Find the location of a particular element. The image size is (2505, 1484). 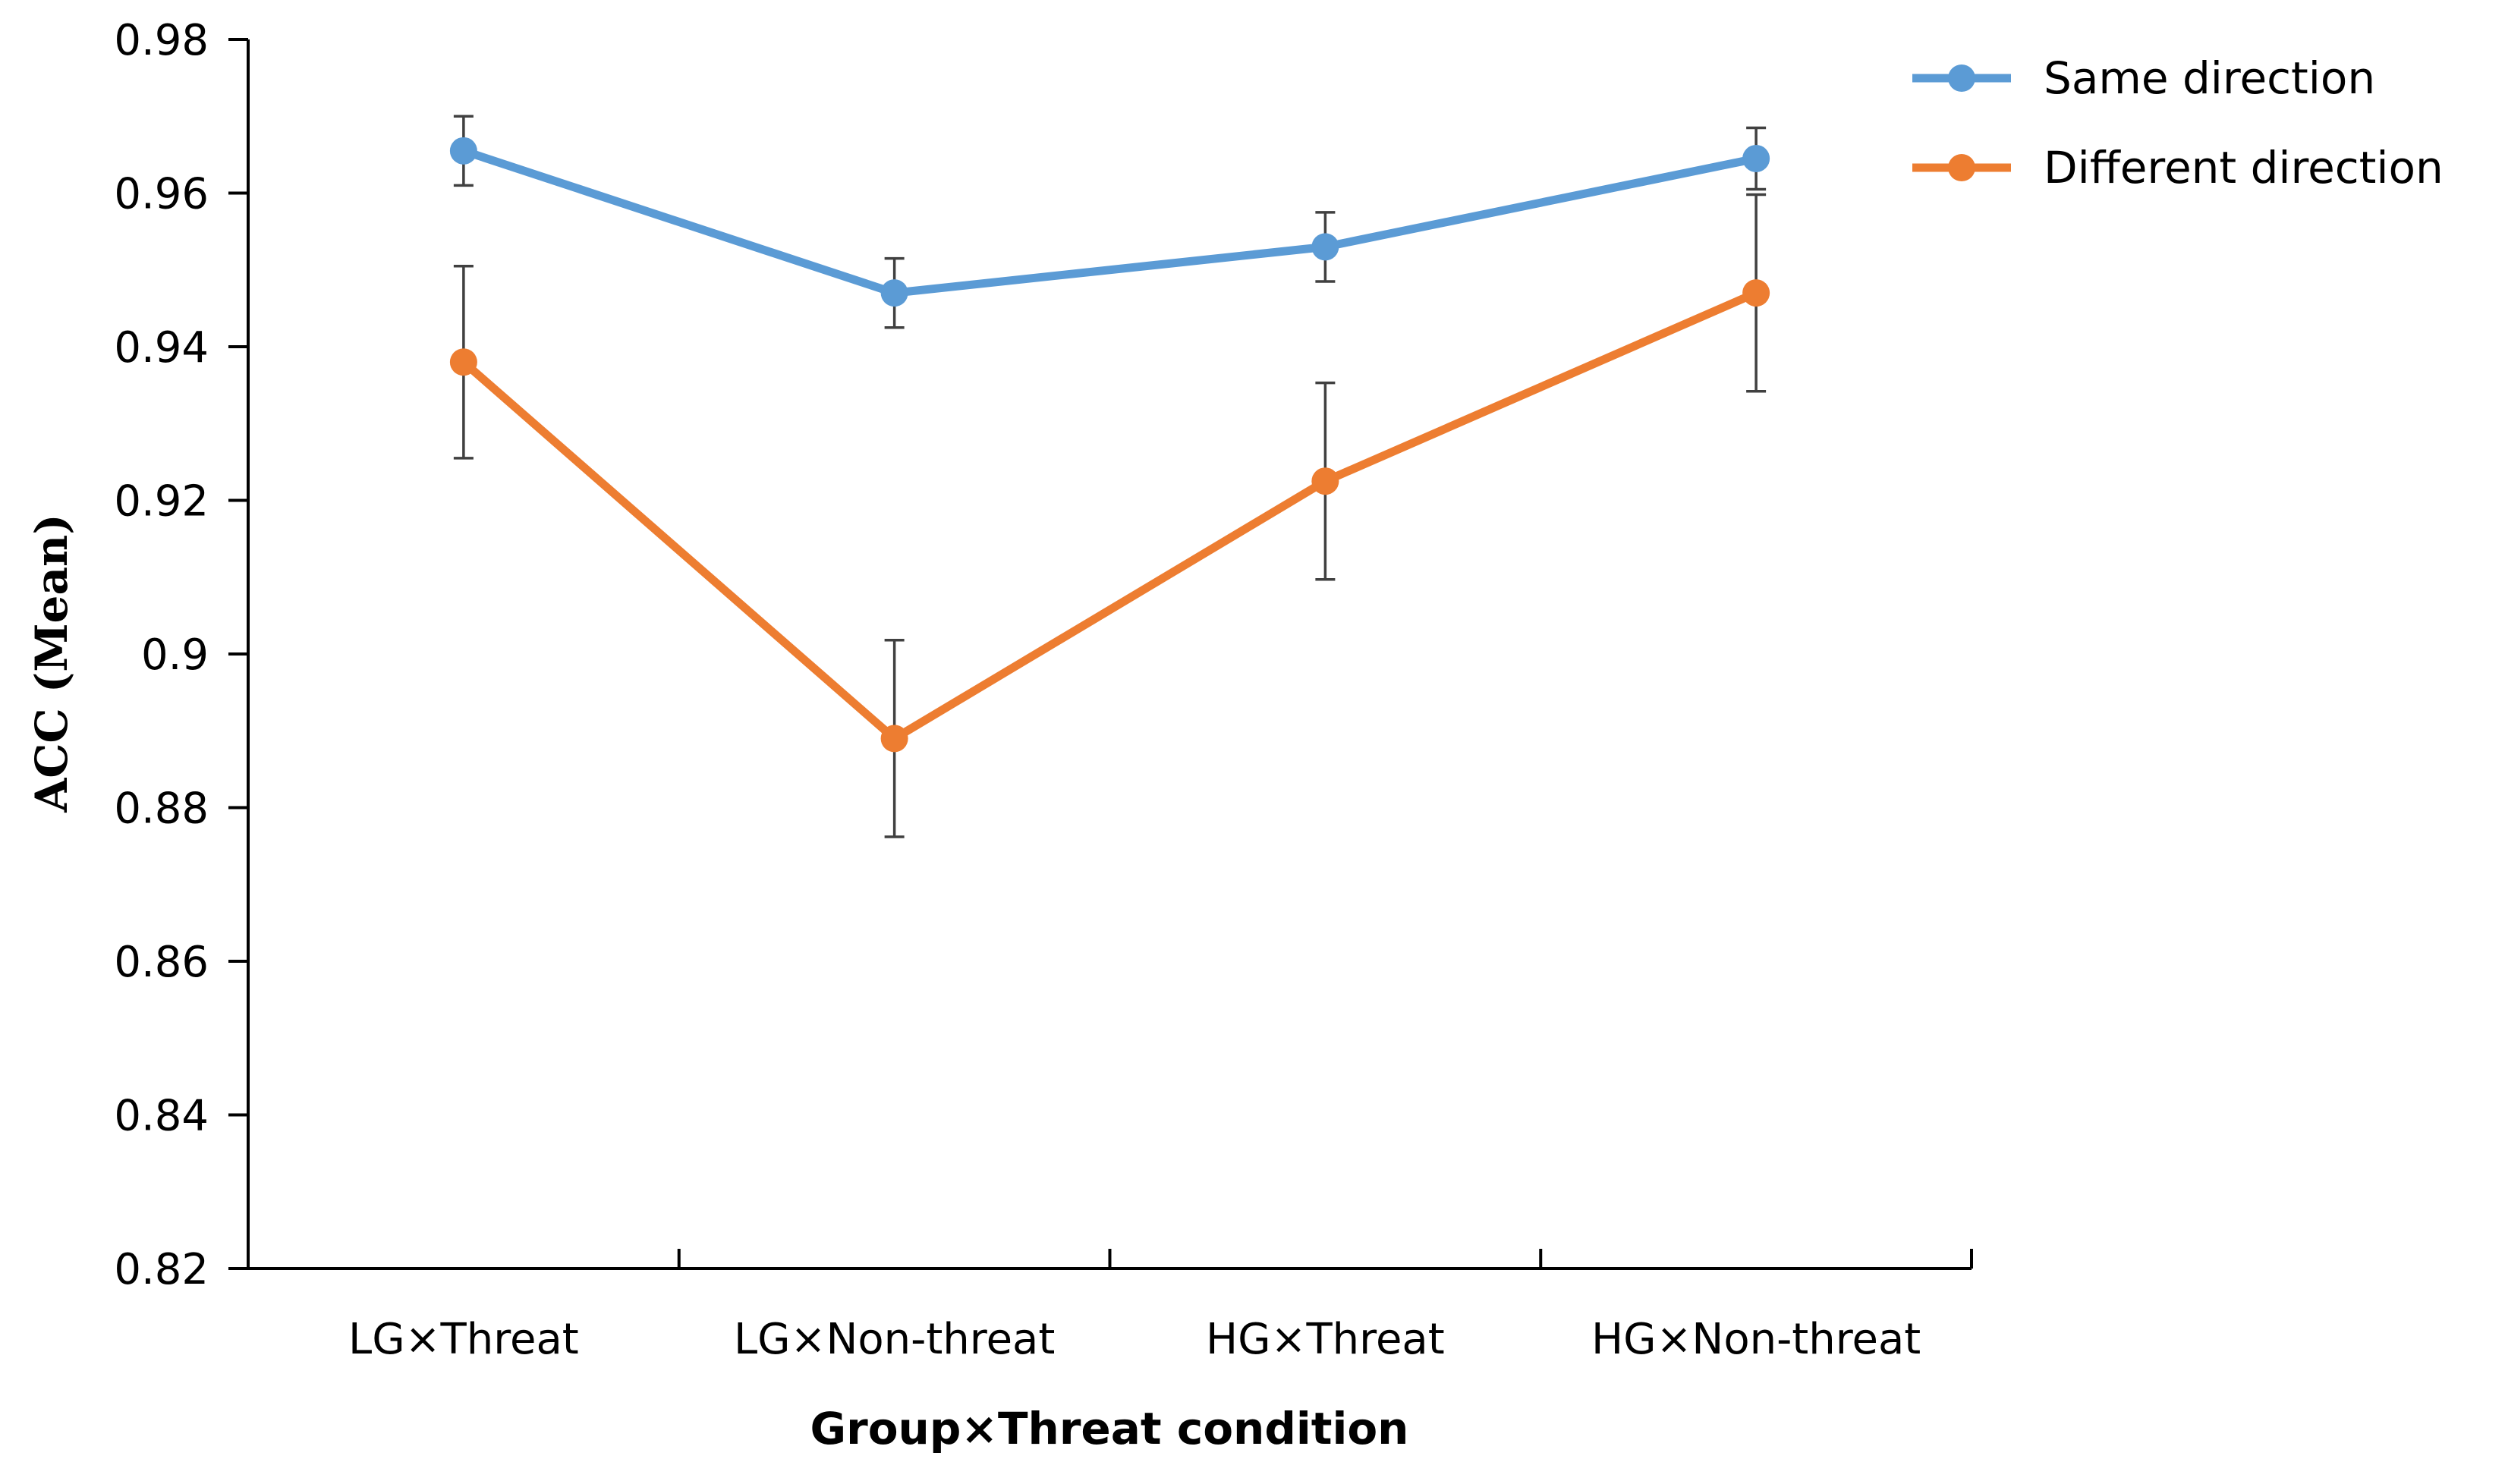

y-tick-label: 0.86 is located at coordinates (161, 962).